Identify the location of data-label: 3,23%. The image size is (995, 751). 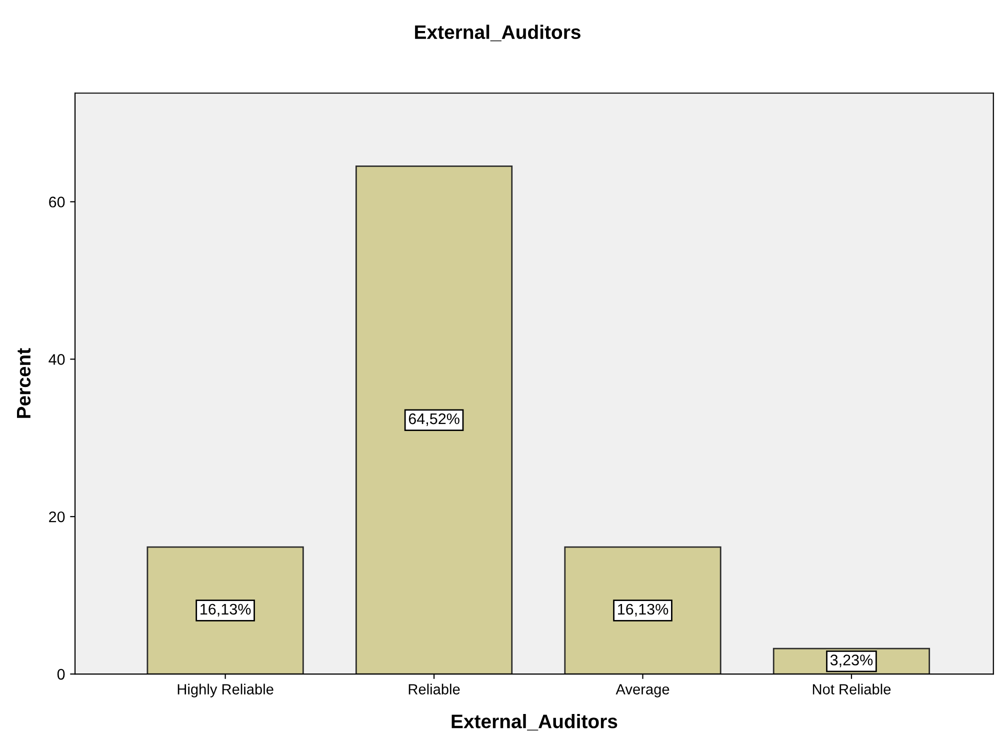
(851, 661).